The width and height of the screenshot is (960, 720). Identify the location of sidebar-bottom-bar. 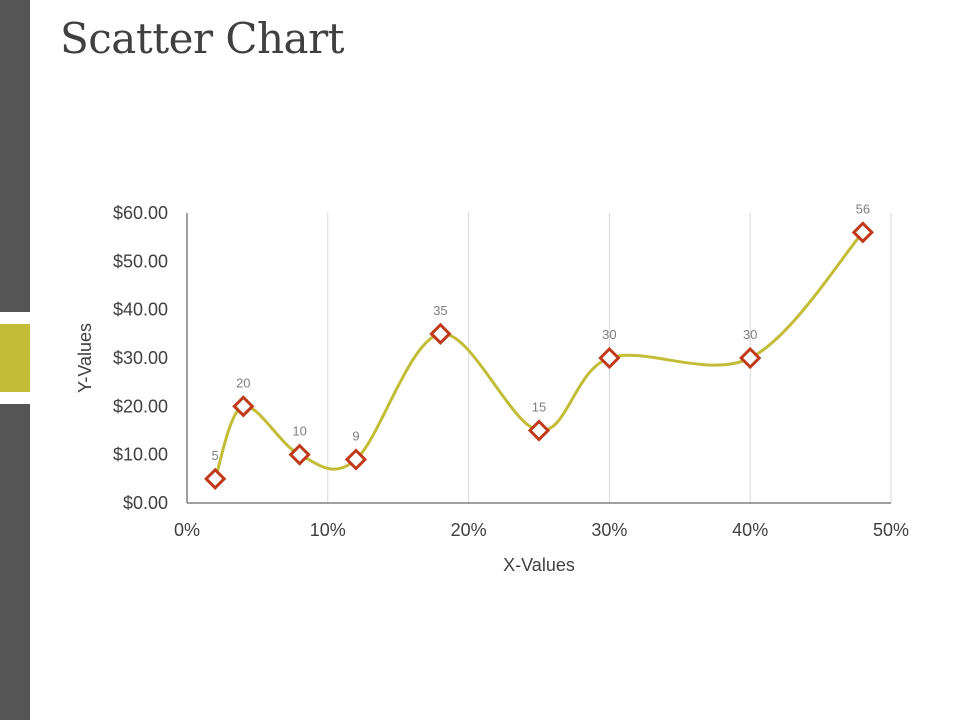
(15, 562).